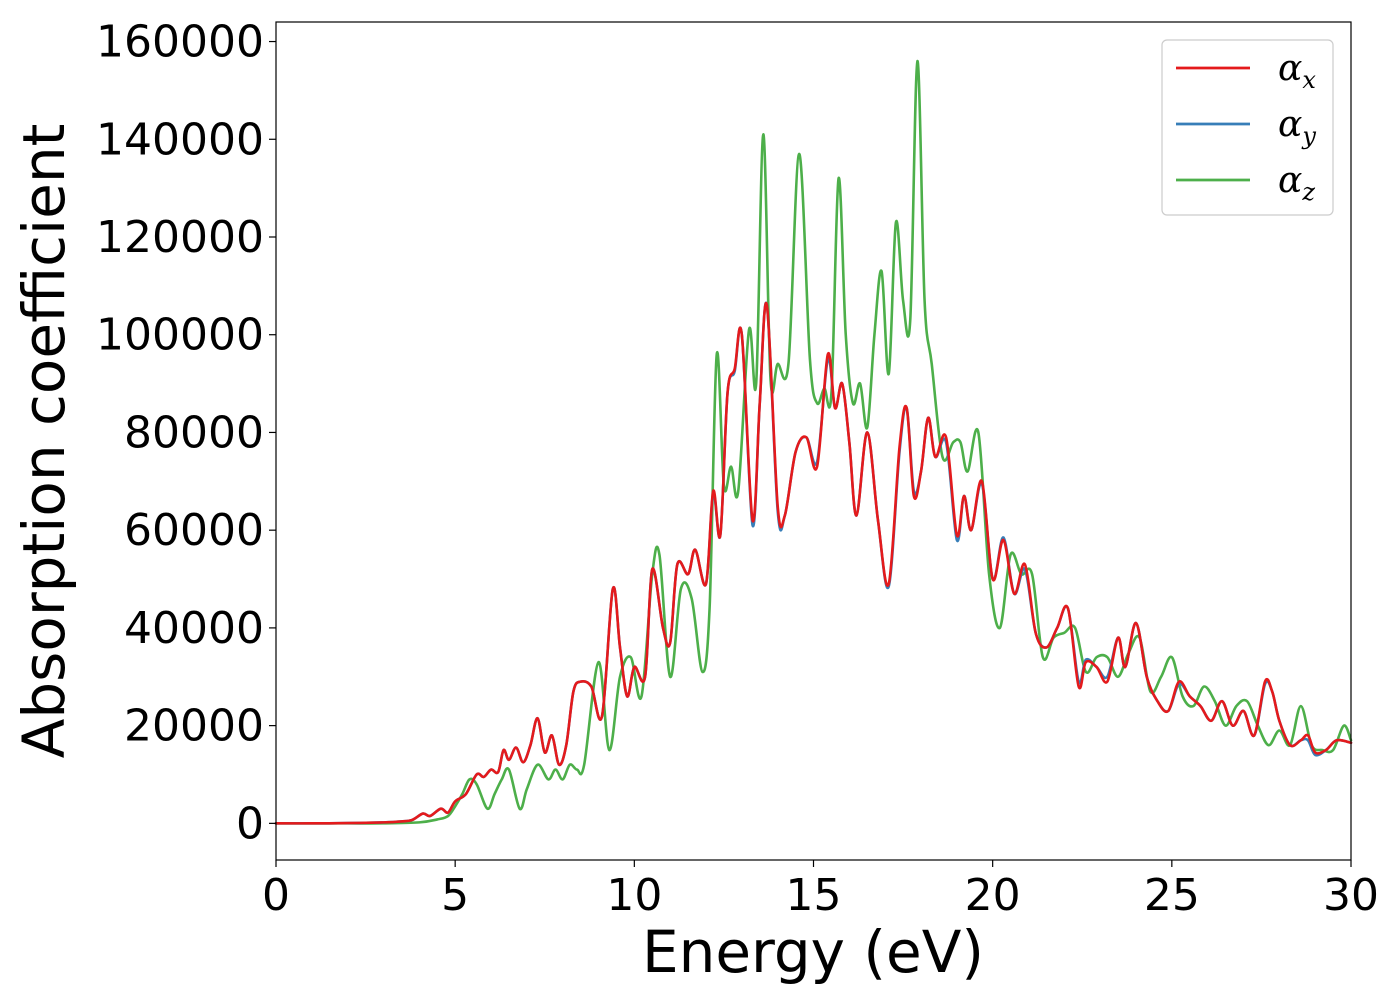 The height and width of the screenshot is (1000, 1400). What do you see at coordinates (194, 726) in the screenshot?
I see `y-tick-label: 20000` at bounding box center [194, 726].